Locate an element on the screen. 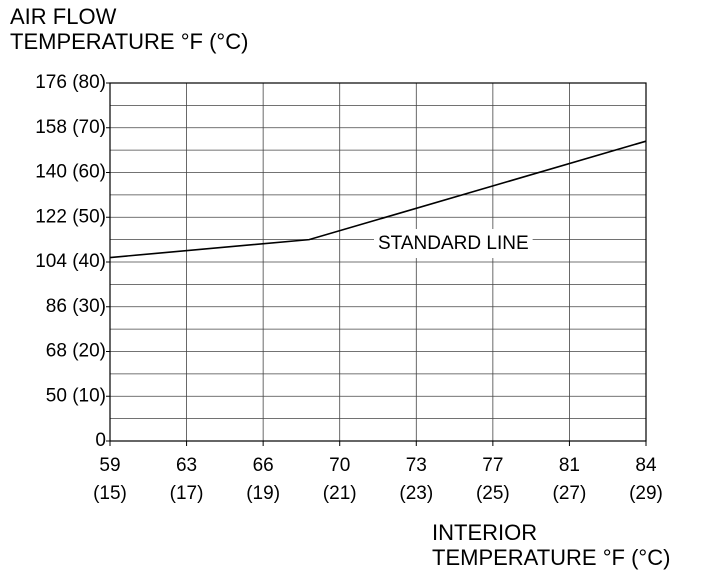  x-tick-label: 59 (15) is located at coordinates (110, 479).